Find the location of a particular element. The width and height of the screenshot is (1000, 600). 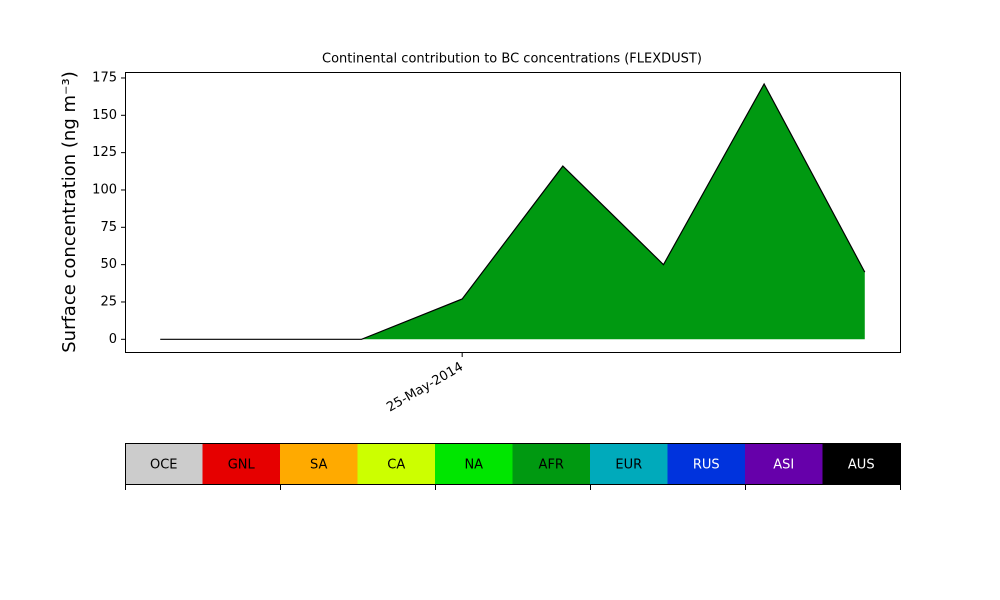

y-tick-label: 125 is located at coordinates (104, 152).